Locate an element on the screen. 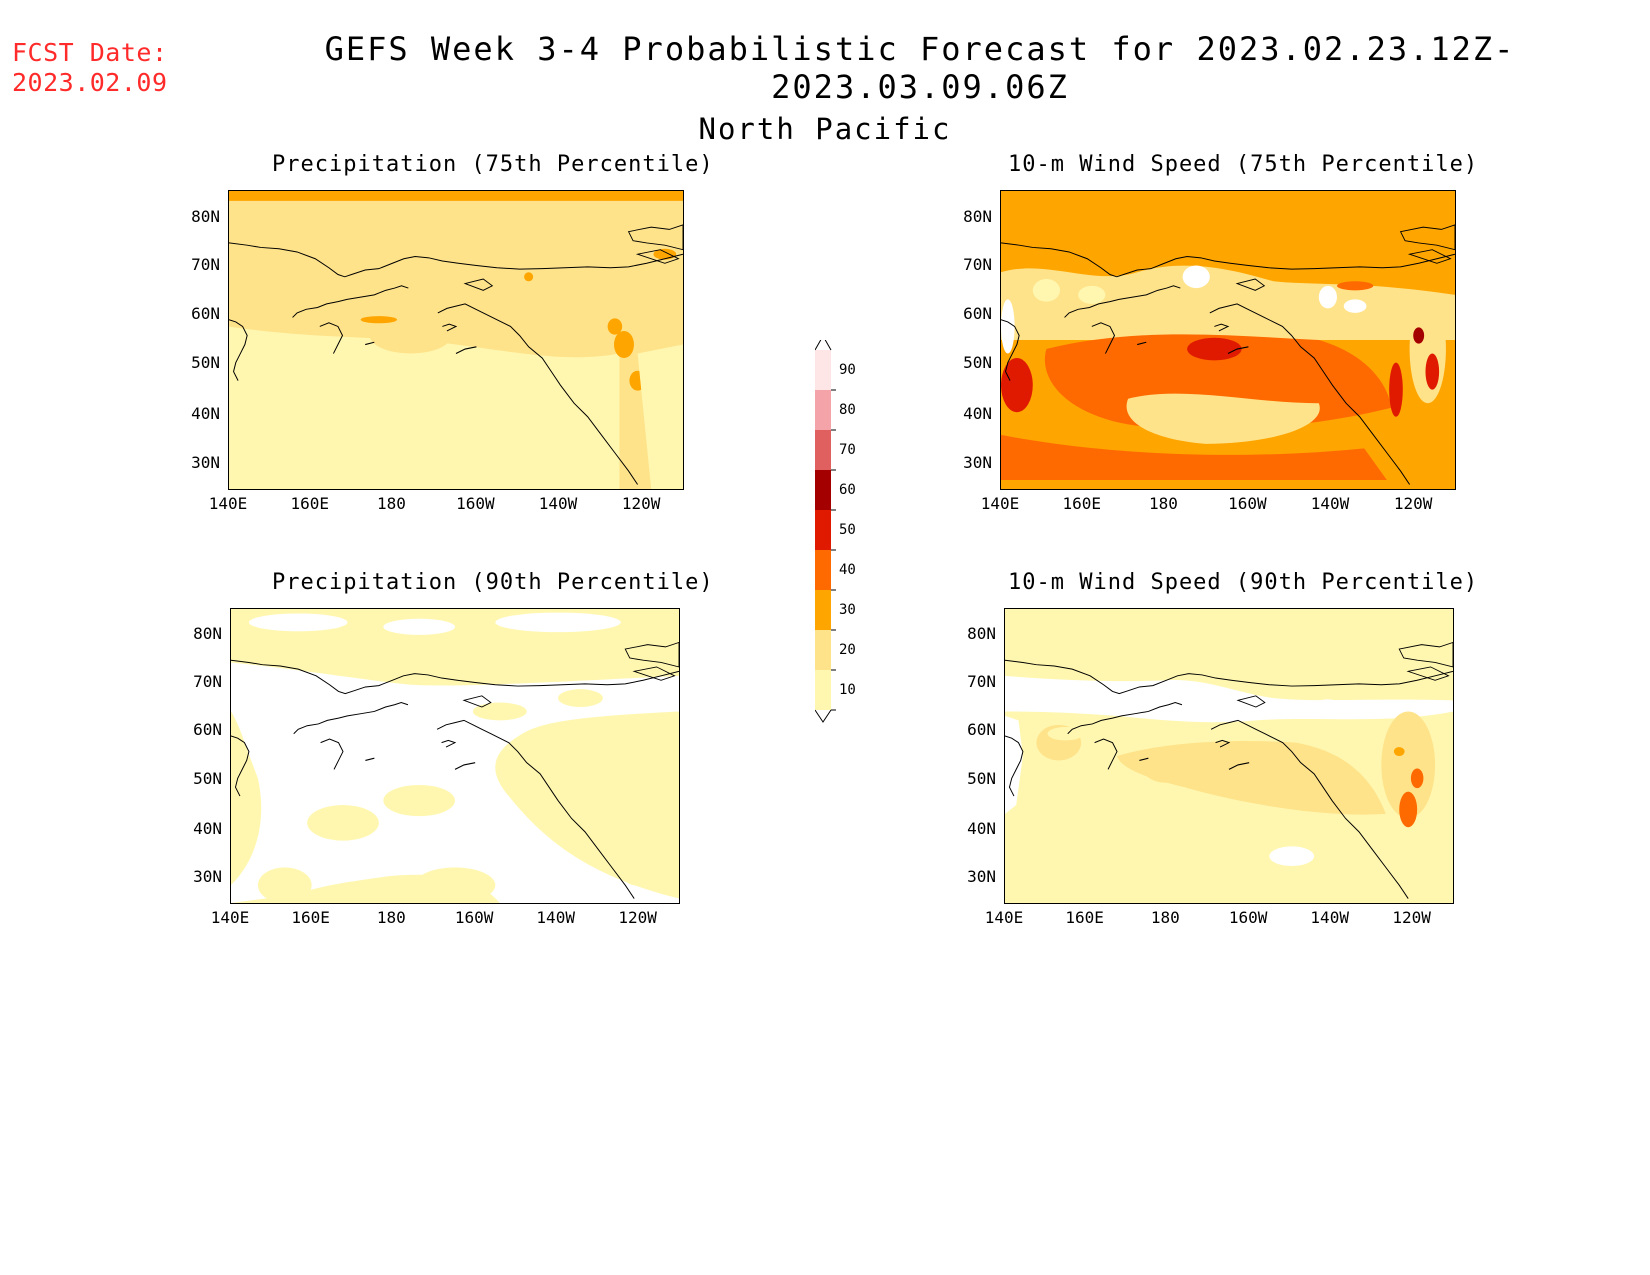 The height and width of the screenshot is (1275, 1650). panel-title-w75: 10-m Wind Speed (75th Percentile) is located at coordinates (1243, 164).